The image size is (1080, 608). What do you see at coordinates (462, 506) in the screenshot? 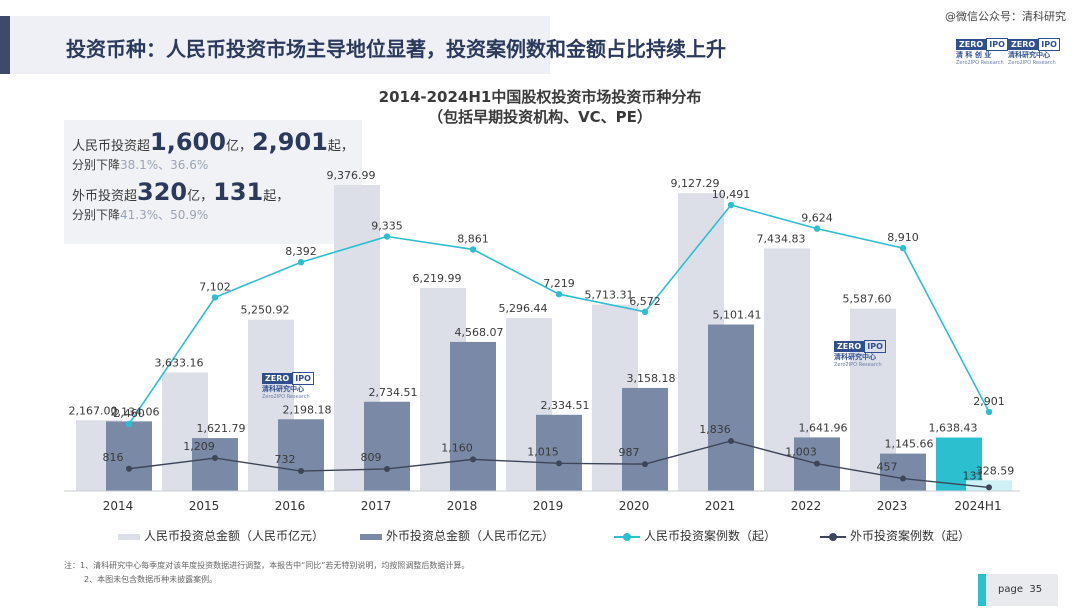
I see `x-tick-2018: 2018` at bounding box center [462, 506].